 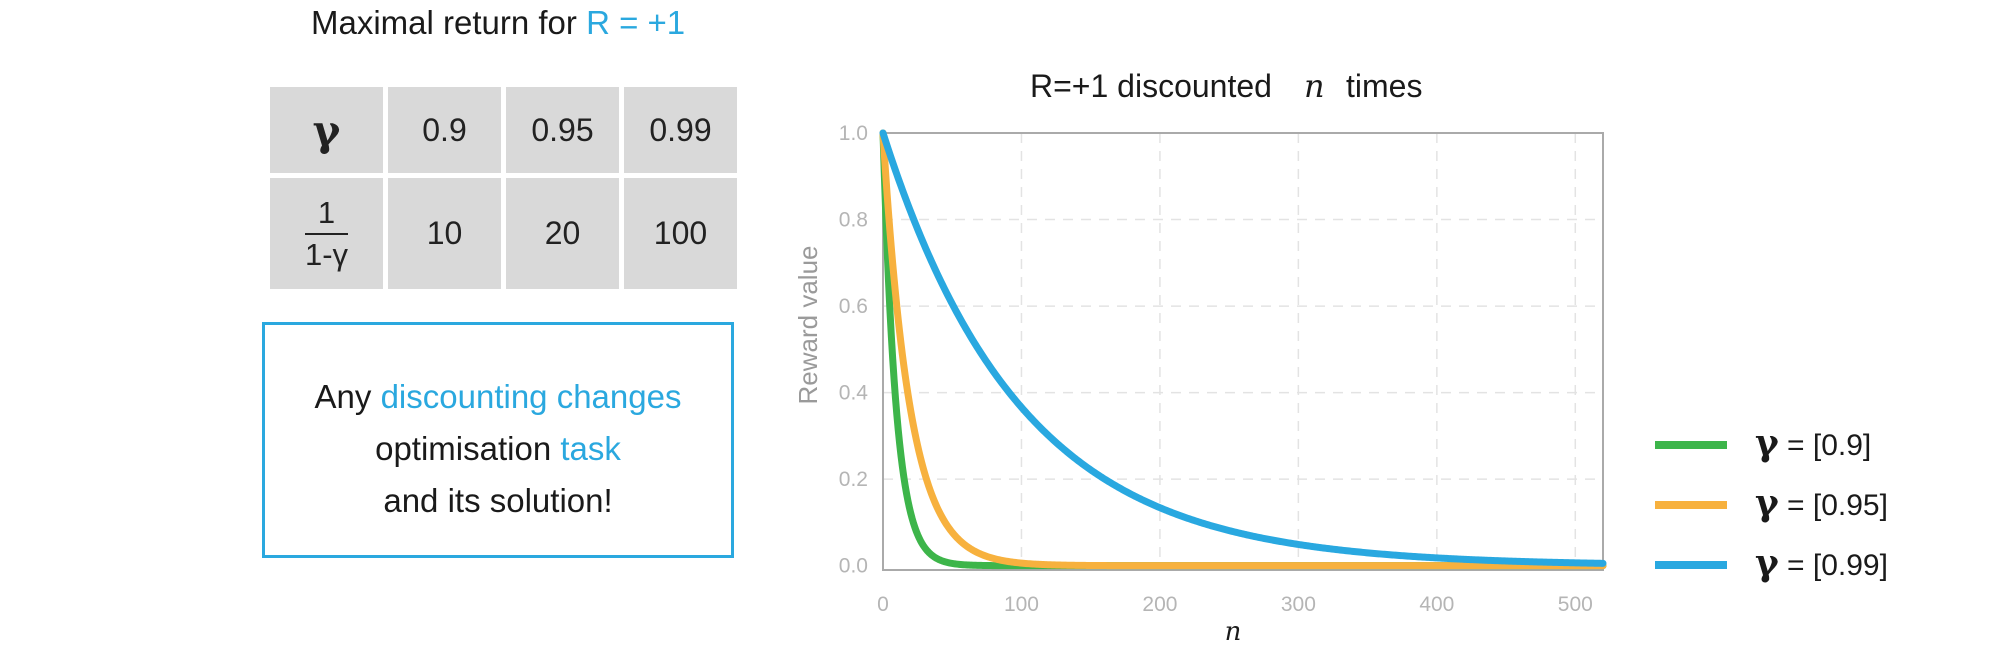 I want to click on fraction: 1 1-γ, so click(x=326, y=234).